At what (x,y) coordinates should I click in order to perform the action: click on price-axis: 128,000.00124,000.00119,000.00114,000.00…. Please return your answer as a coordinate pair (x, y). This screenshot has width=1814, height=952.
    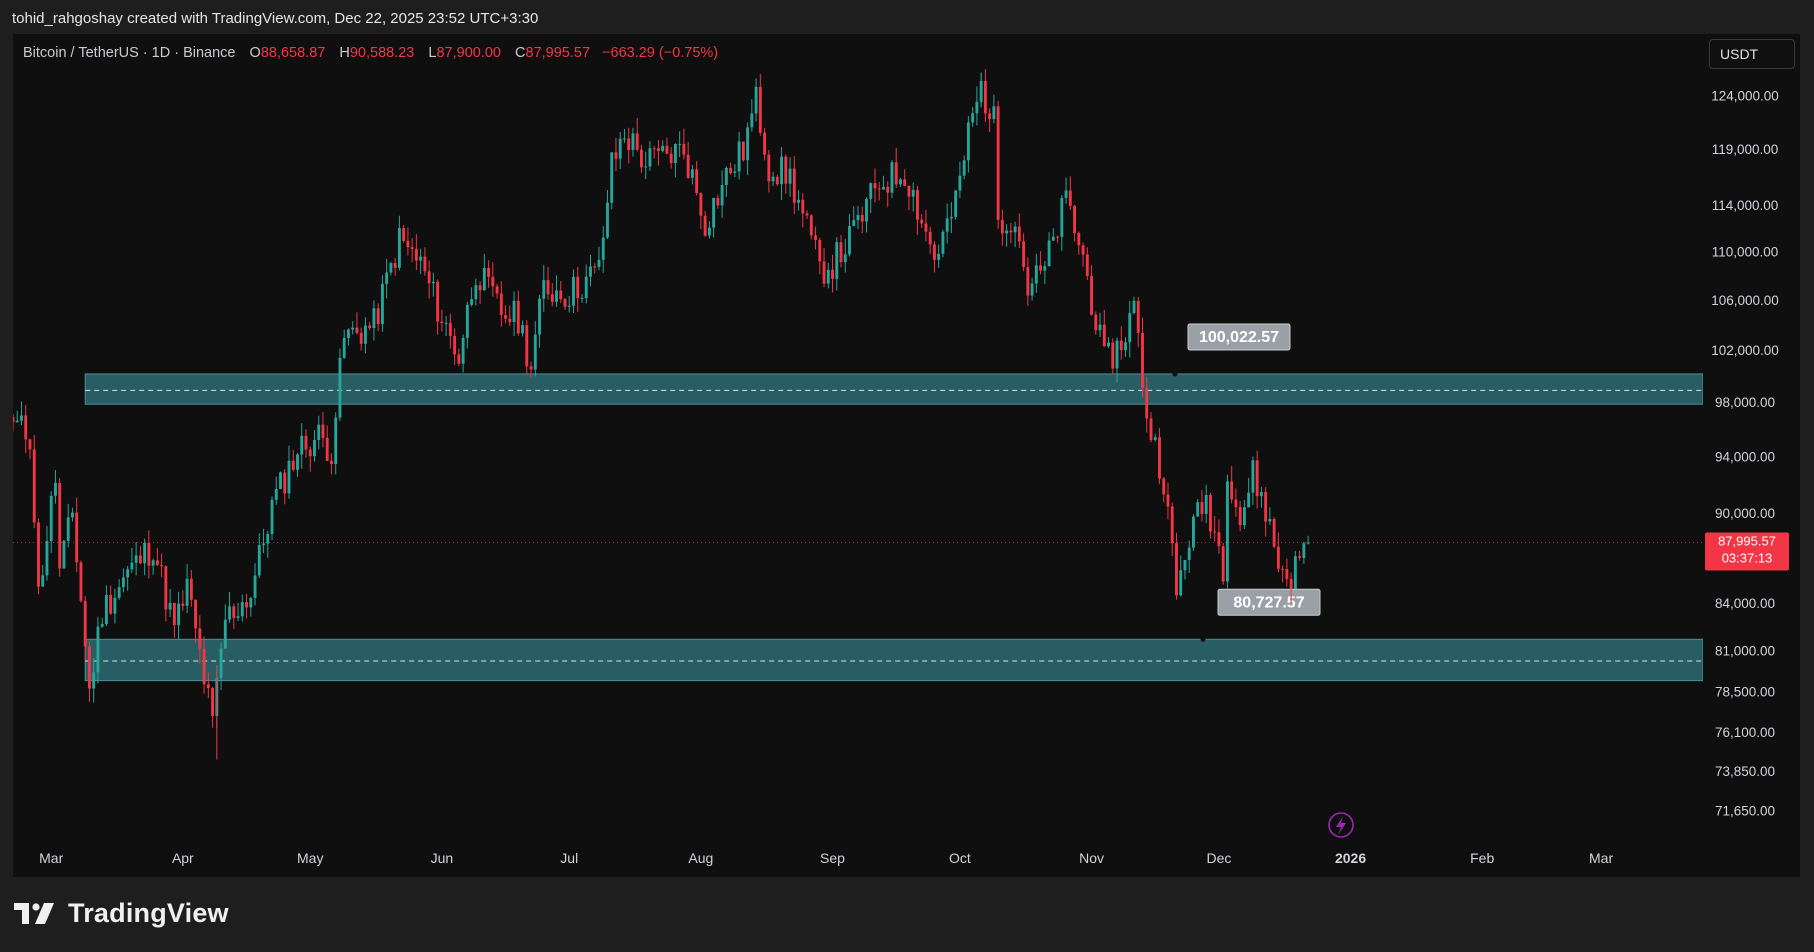
    Looking at the image, I should click on (1751, 435).